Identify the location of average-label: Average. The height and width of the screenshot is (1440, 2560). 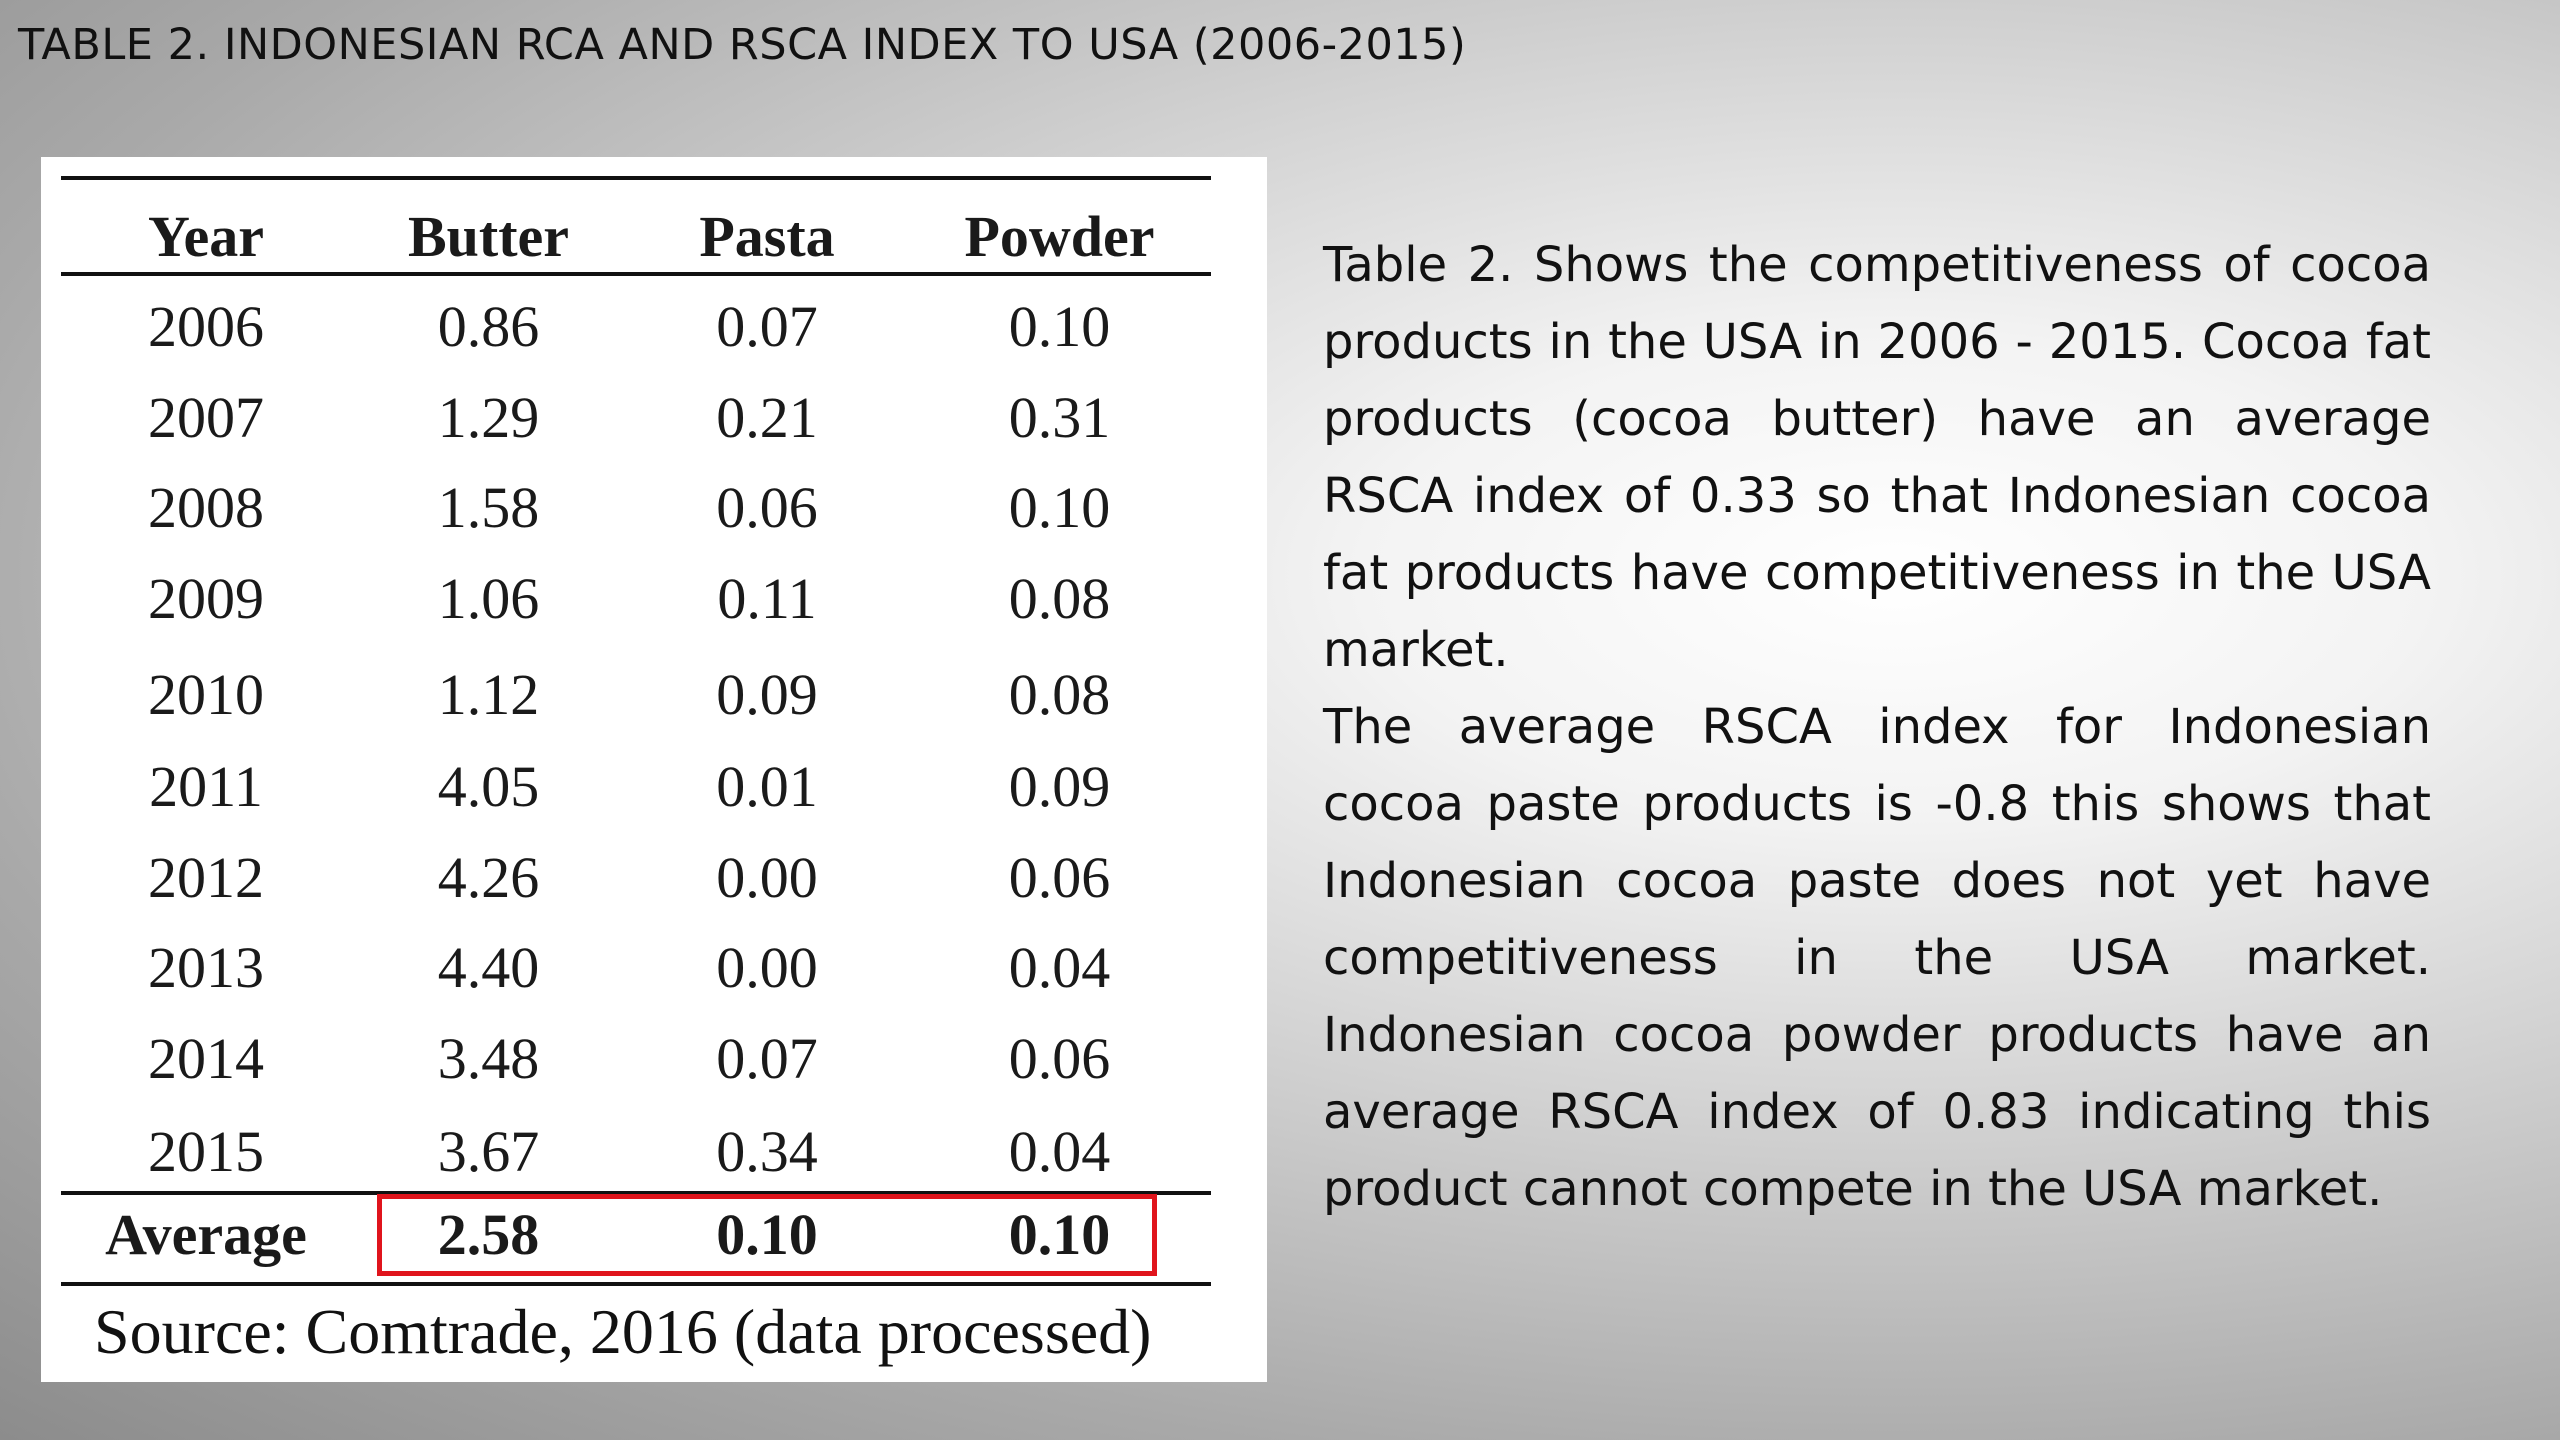
(206, 1234).